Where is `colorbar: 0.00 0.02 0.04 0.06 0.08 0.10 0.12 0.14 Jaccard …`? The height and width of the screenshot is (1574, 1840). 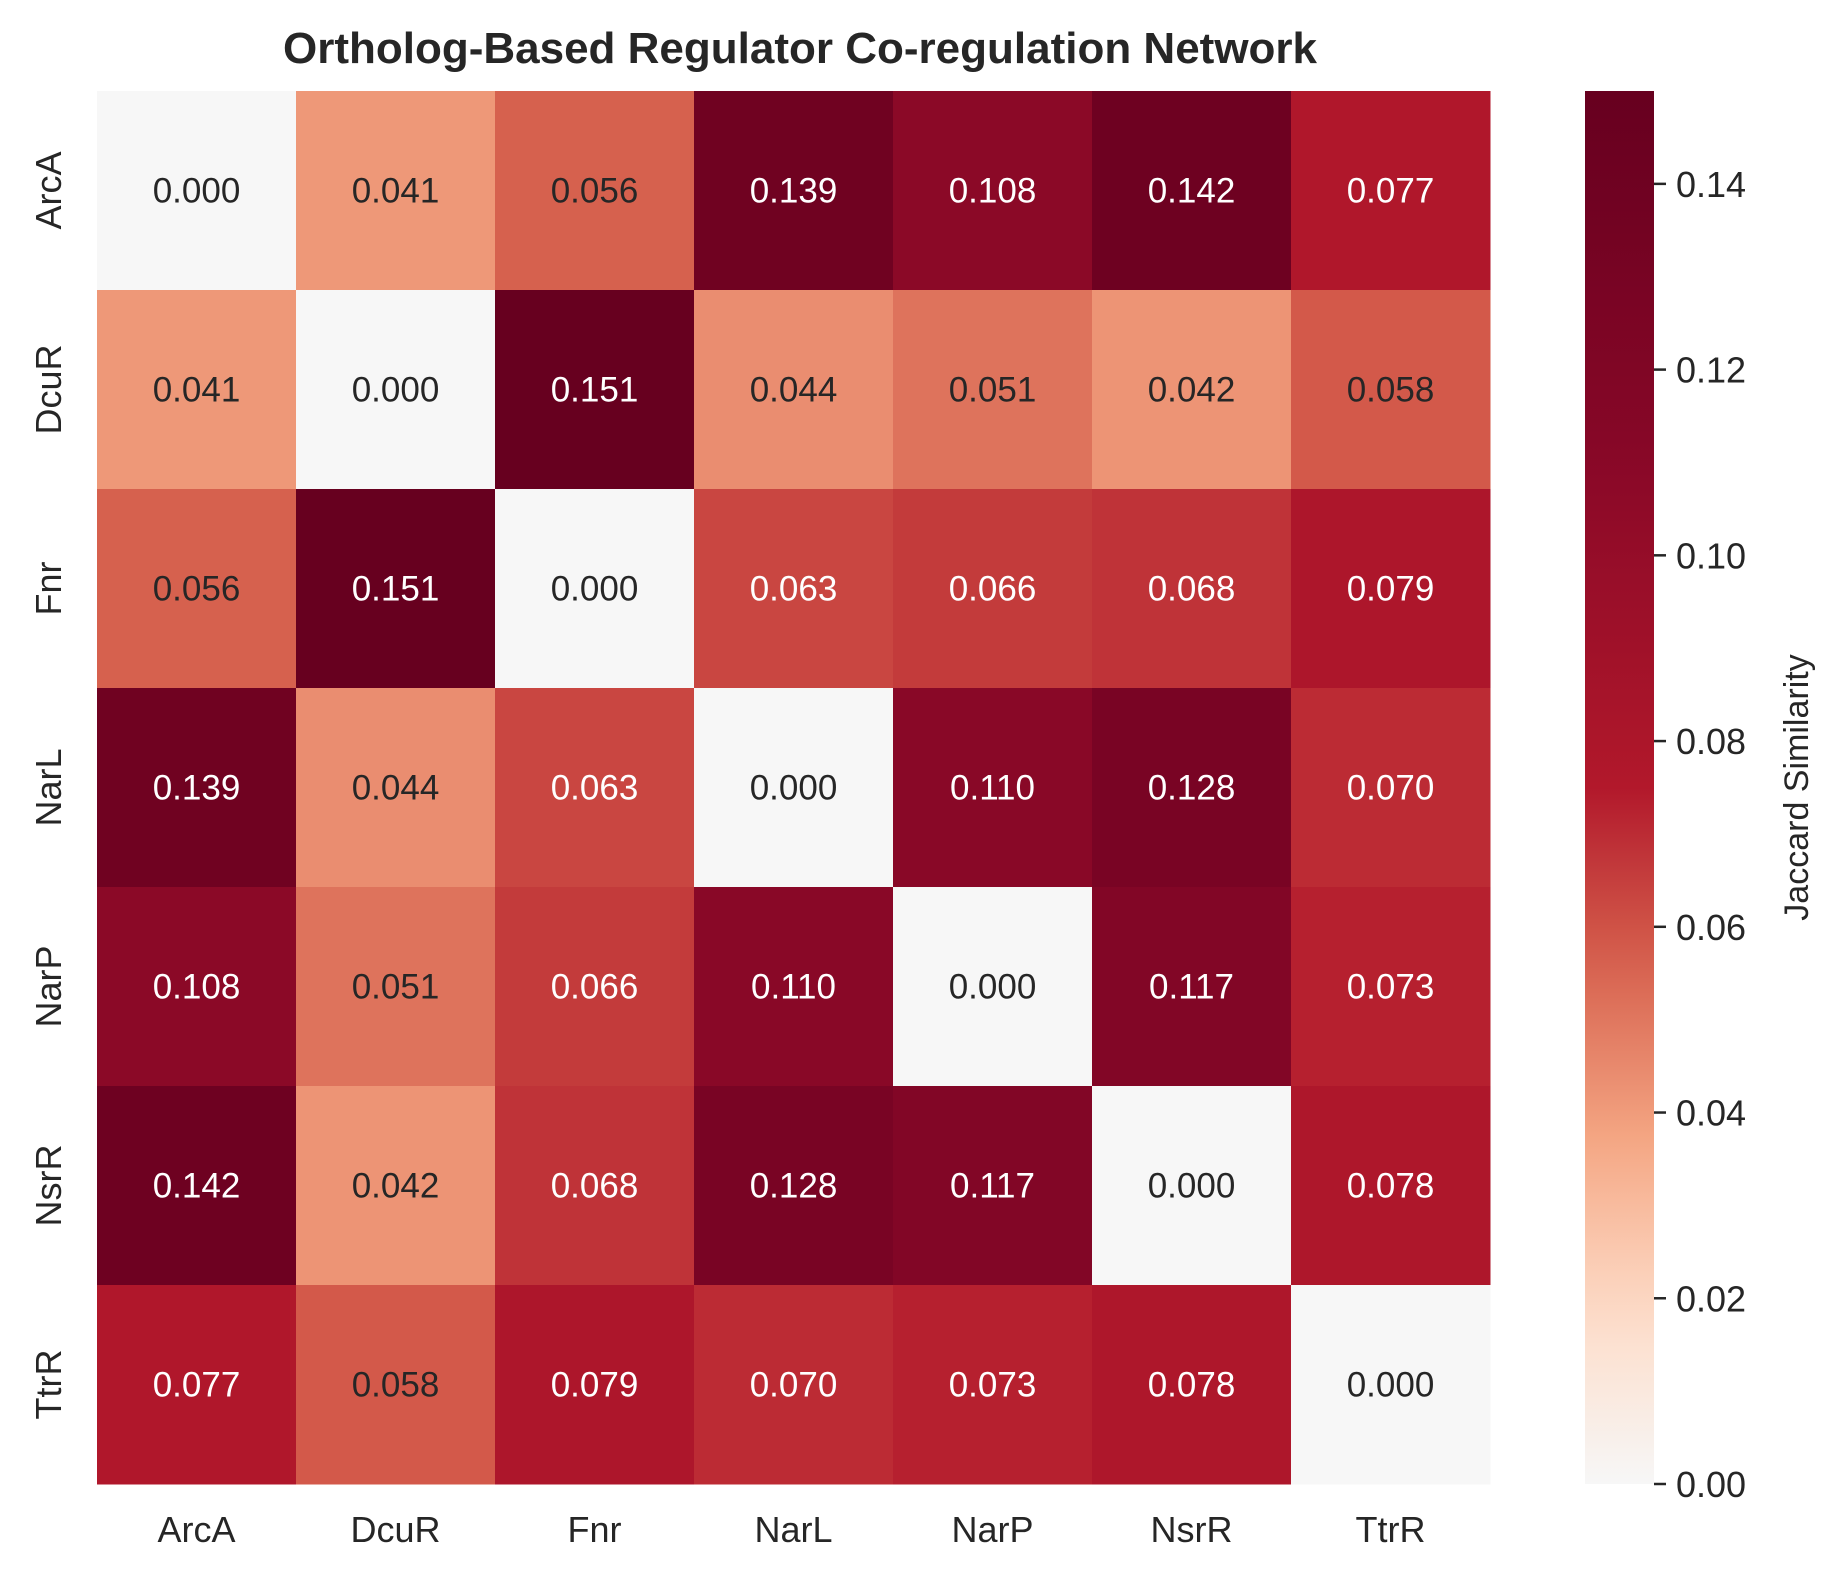
colorbar: 0.00 0.02 0.04 0.06 0.08 0.10 0.12 0.14 Jaccard … is located at coordinates (1700, 798).